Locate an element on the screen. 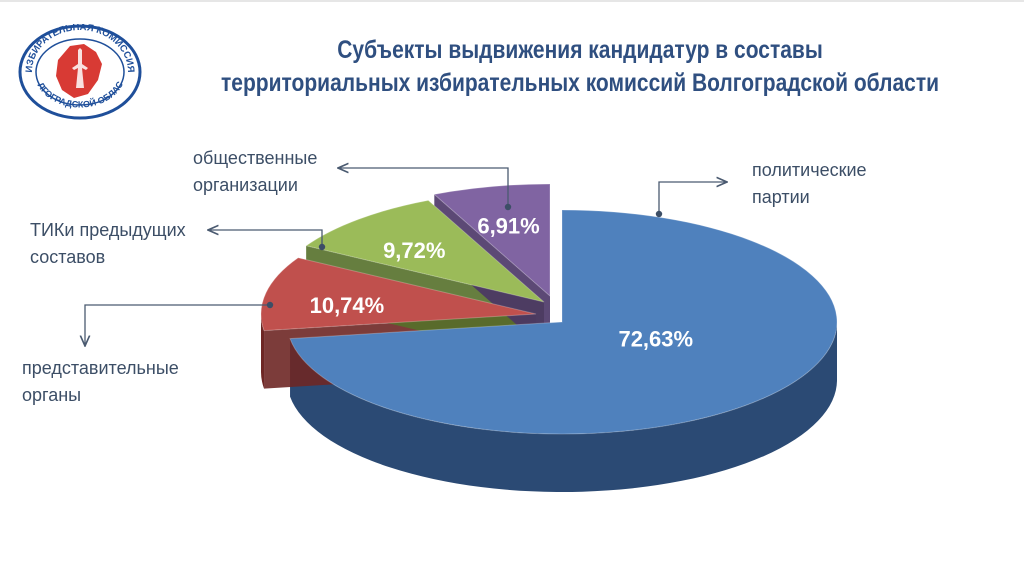  label-representative-bodies-line-2: органы is located at coordinates (52, 395).